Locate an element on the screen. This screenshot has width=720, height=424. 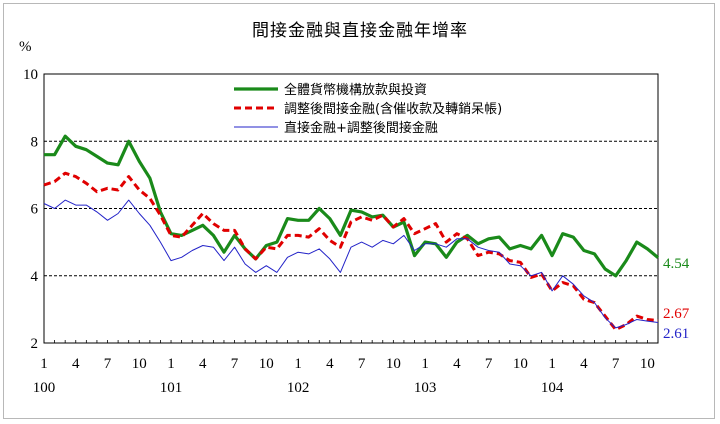
y-tick-label: 6 is located at coordinates (35, 210).